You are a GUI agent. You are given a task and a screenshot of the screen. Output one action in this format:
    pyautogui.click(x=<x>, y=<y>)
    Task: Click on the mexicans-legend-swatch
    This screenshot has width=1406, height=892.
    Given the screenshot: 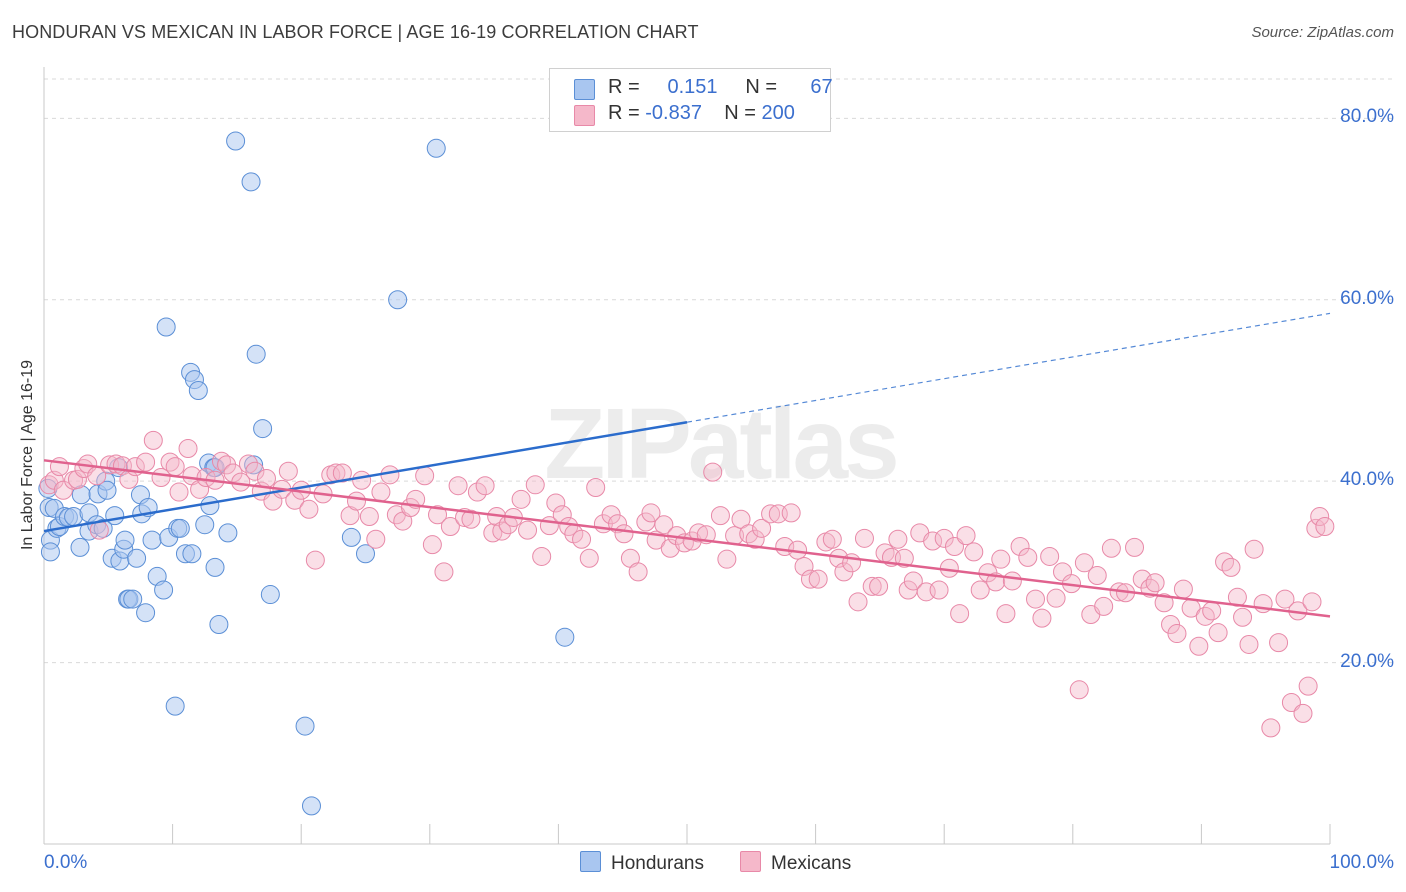 What is the action you would take?
    pyautogui.click(x=750, y=861)
    